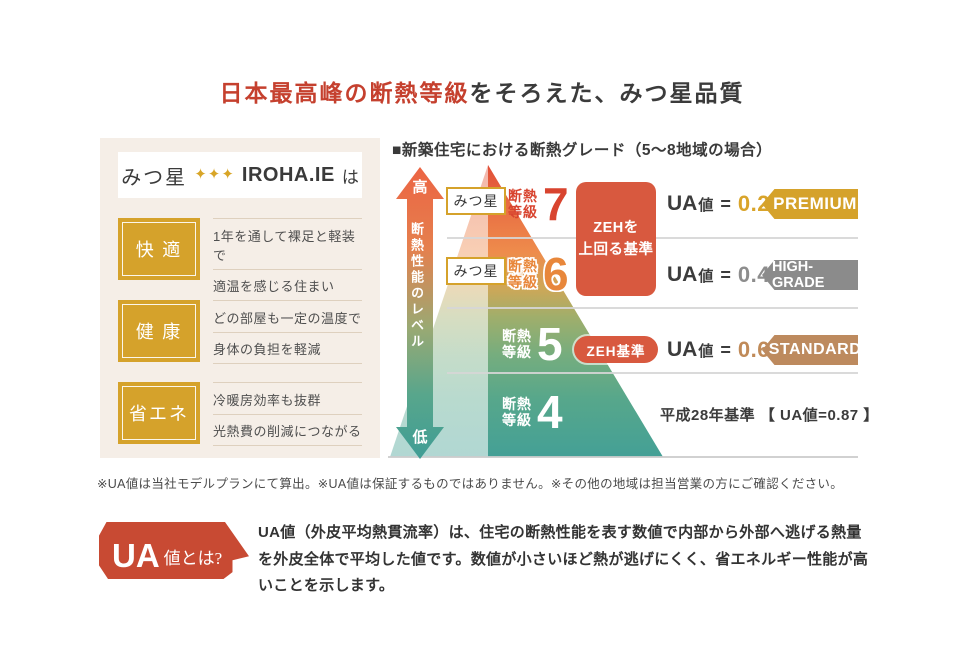 The height and width of the screenshot is (653, 964). I want to click on ua-bubble-latin: UA, so click(136, 556).